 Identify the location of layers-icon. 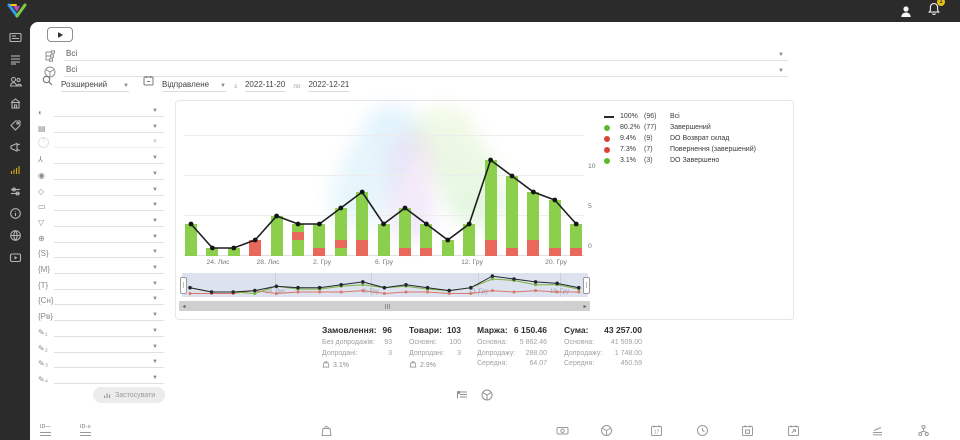
(878, 431).